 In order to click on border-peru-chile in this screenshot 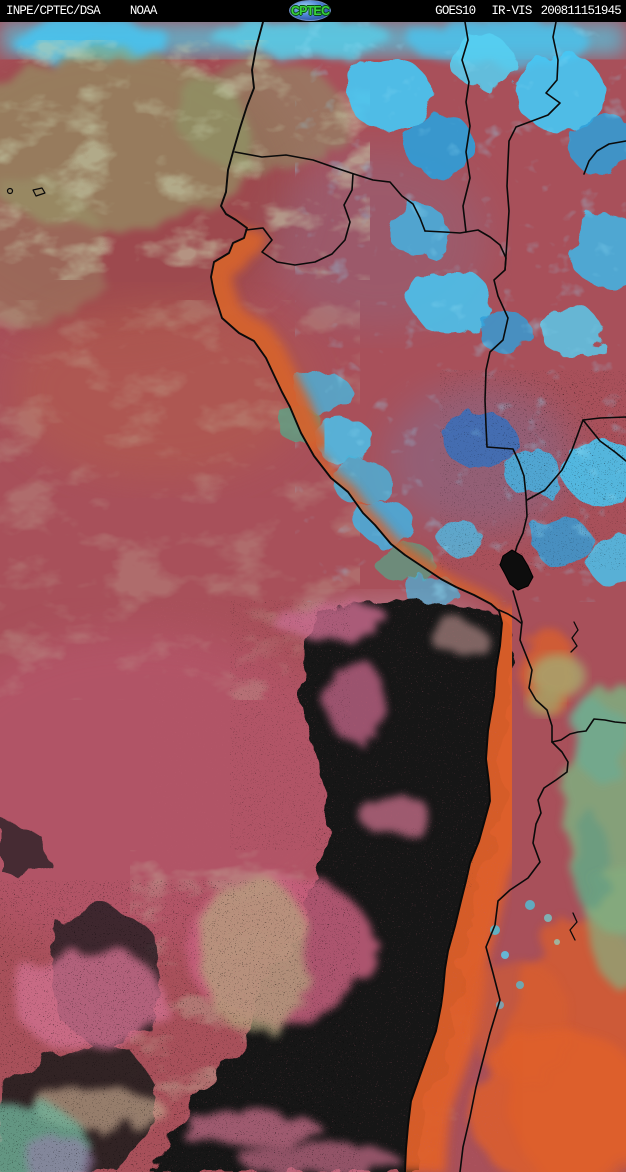, I will do `click(510, 616)`.